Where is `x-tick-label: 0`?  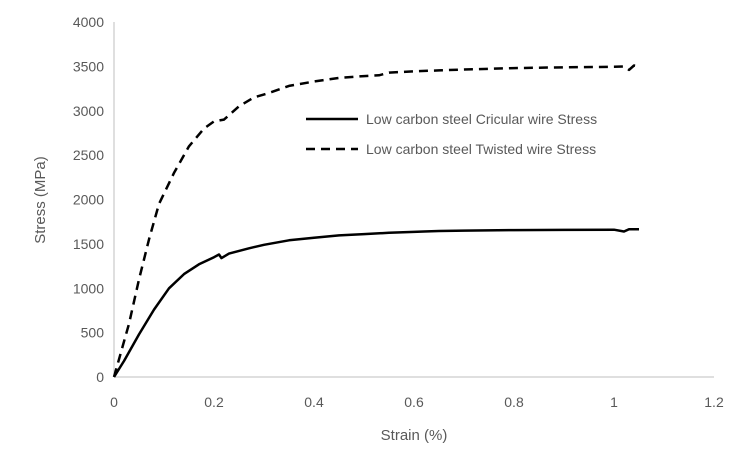
x-tick-label: 0 is located at coordinates (114, 402).